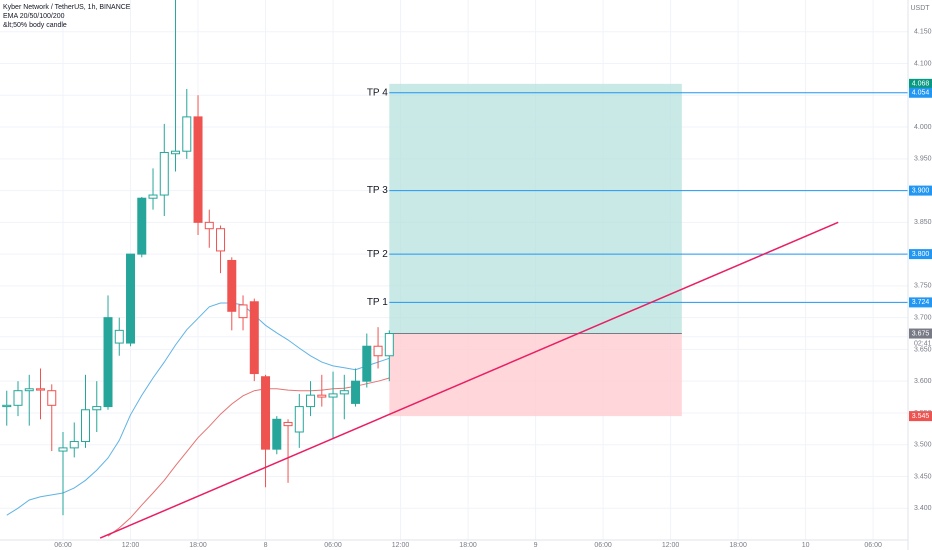 Image resolution: width=932 pixels, height=550 pixels. Describe the element at coordinates (923, 343) in the screenshot. I see `countdown: 02:41` at that location.